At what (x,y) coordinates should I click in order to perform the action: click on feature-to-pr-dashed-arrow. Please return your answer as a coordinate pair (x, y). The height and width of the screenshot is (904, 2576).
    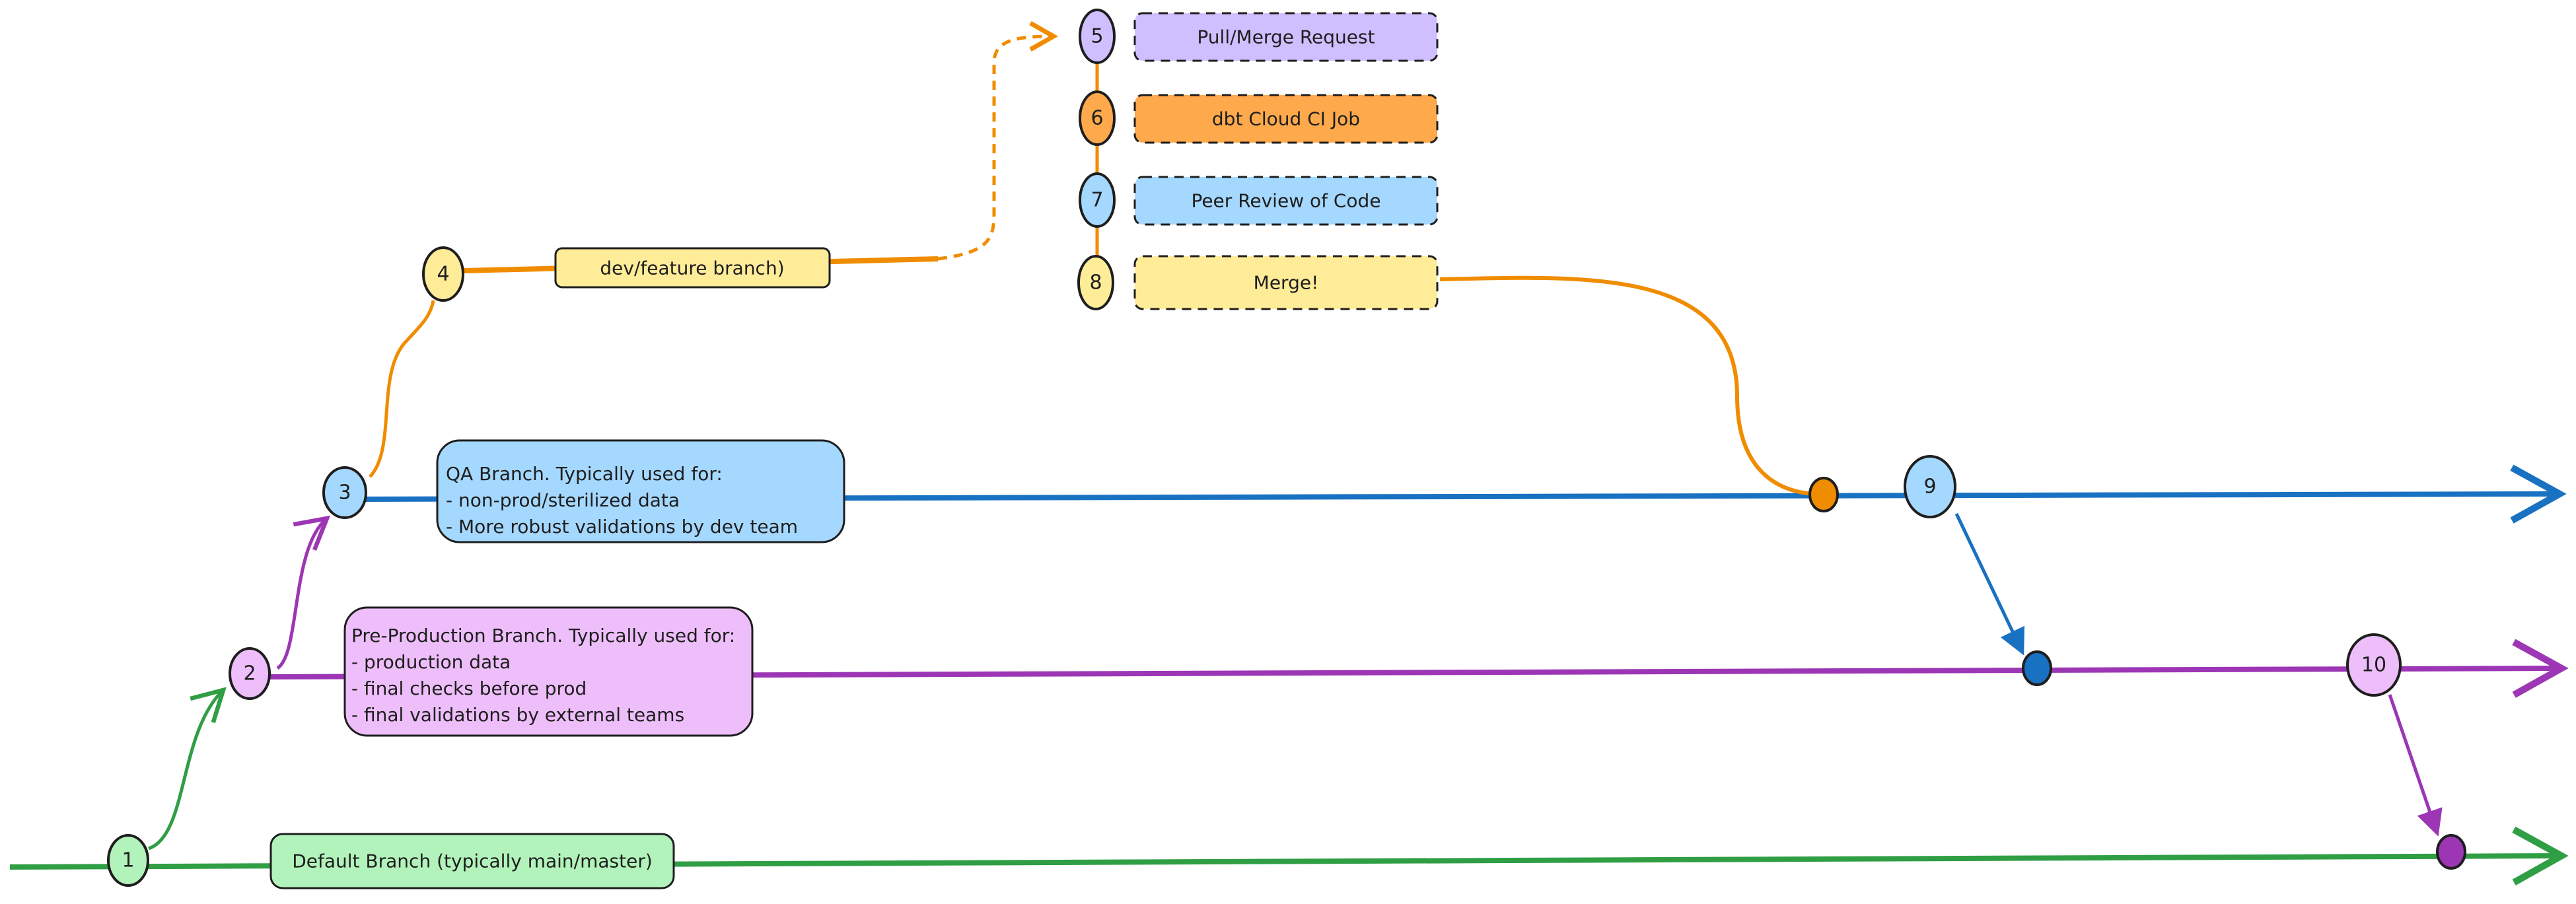
    Looking at the image, I should click on (998, 140).